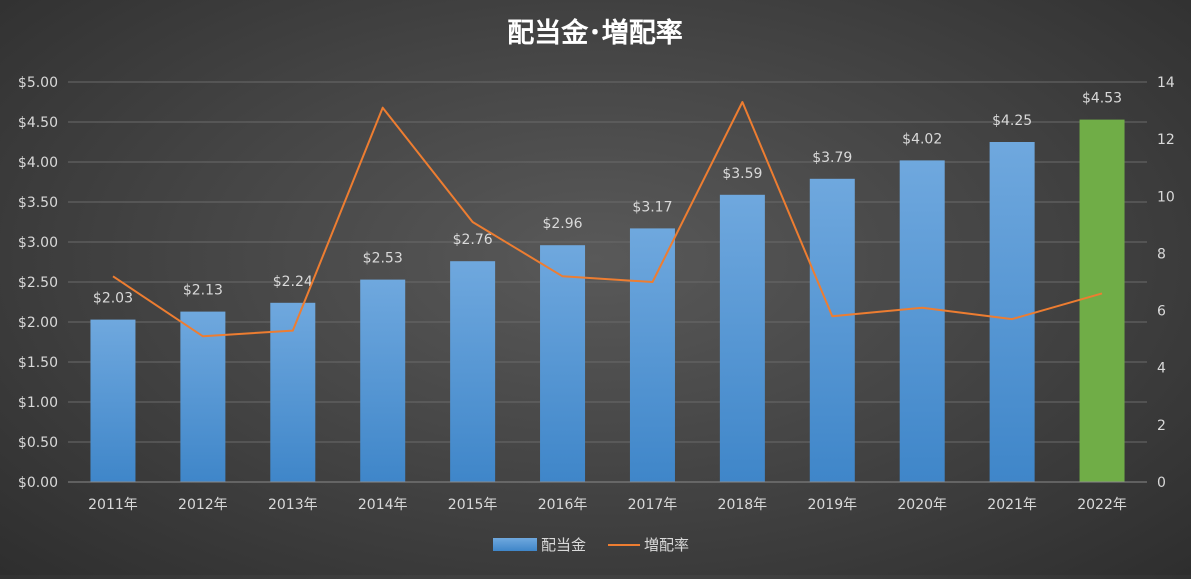 The width and height of the screenshot is (1191, 579). What do you see at coordinates (38, 323) in the screenshot?
I see `left-tick-label: $2.00` at bounding box center [38, 323].